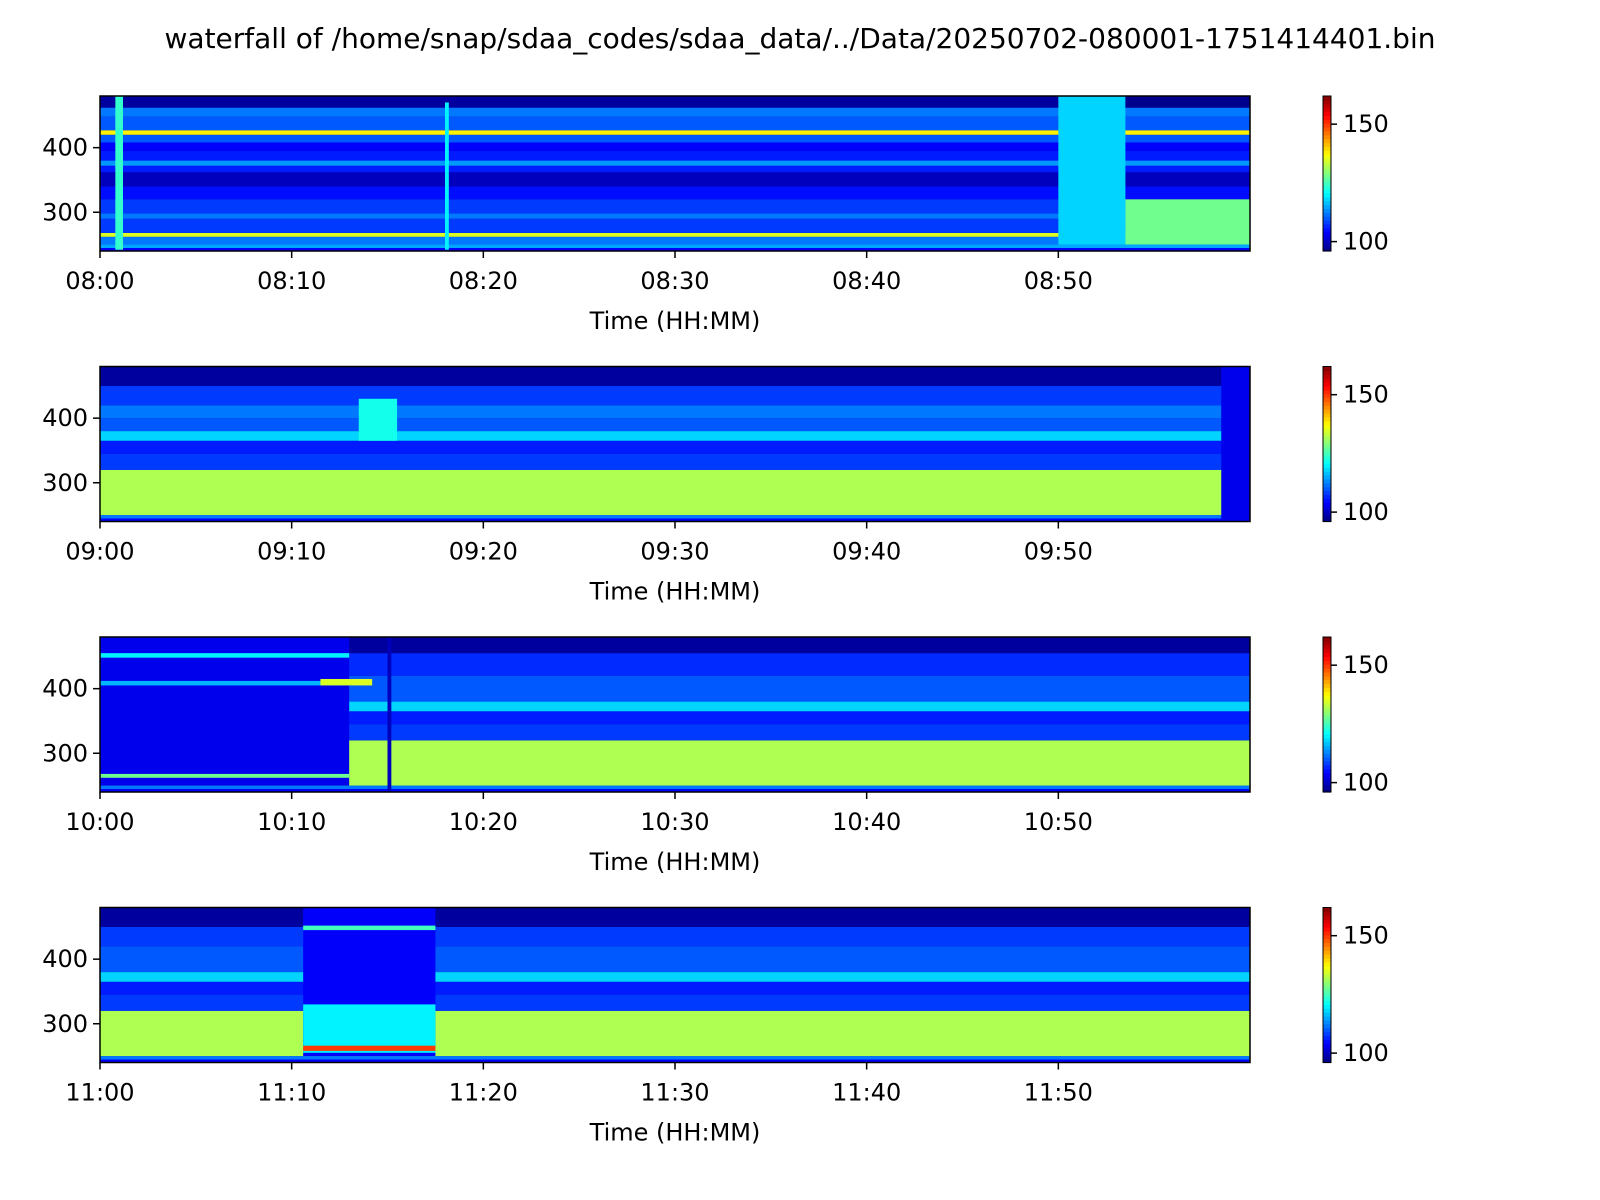 The image size is (1600, 1200). I want to click on x-tick-label: 09:00, so click(99, 552).